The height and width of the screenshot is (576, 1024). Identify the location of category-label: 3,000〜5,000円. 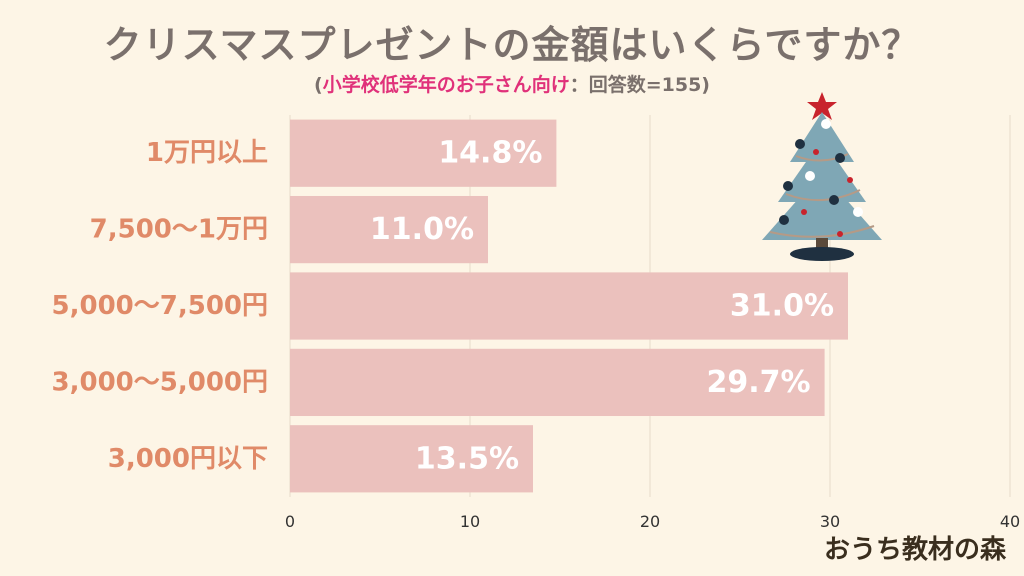
(160, 382).